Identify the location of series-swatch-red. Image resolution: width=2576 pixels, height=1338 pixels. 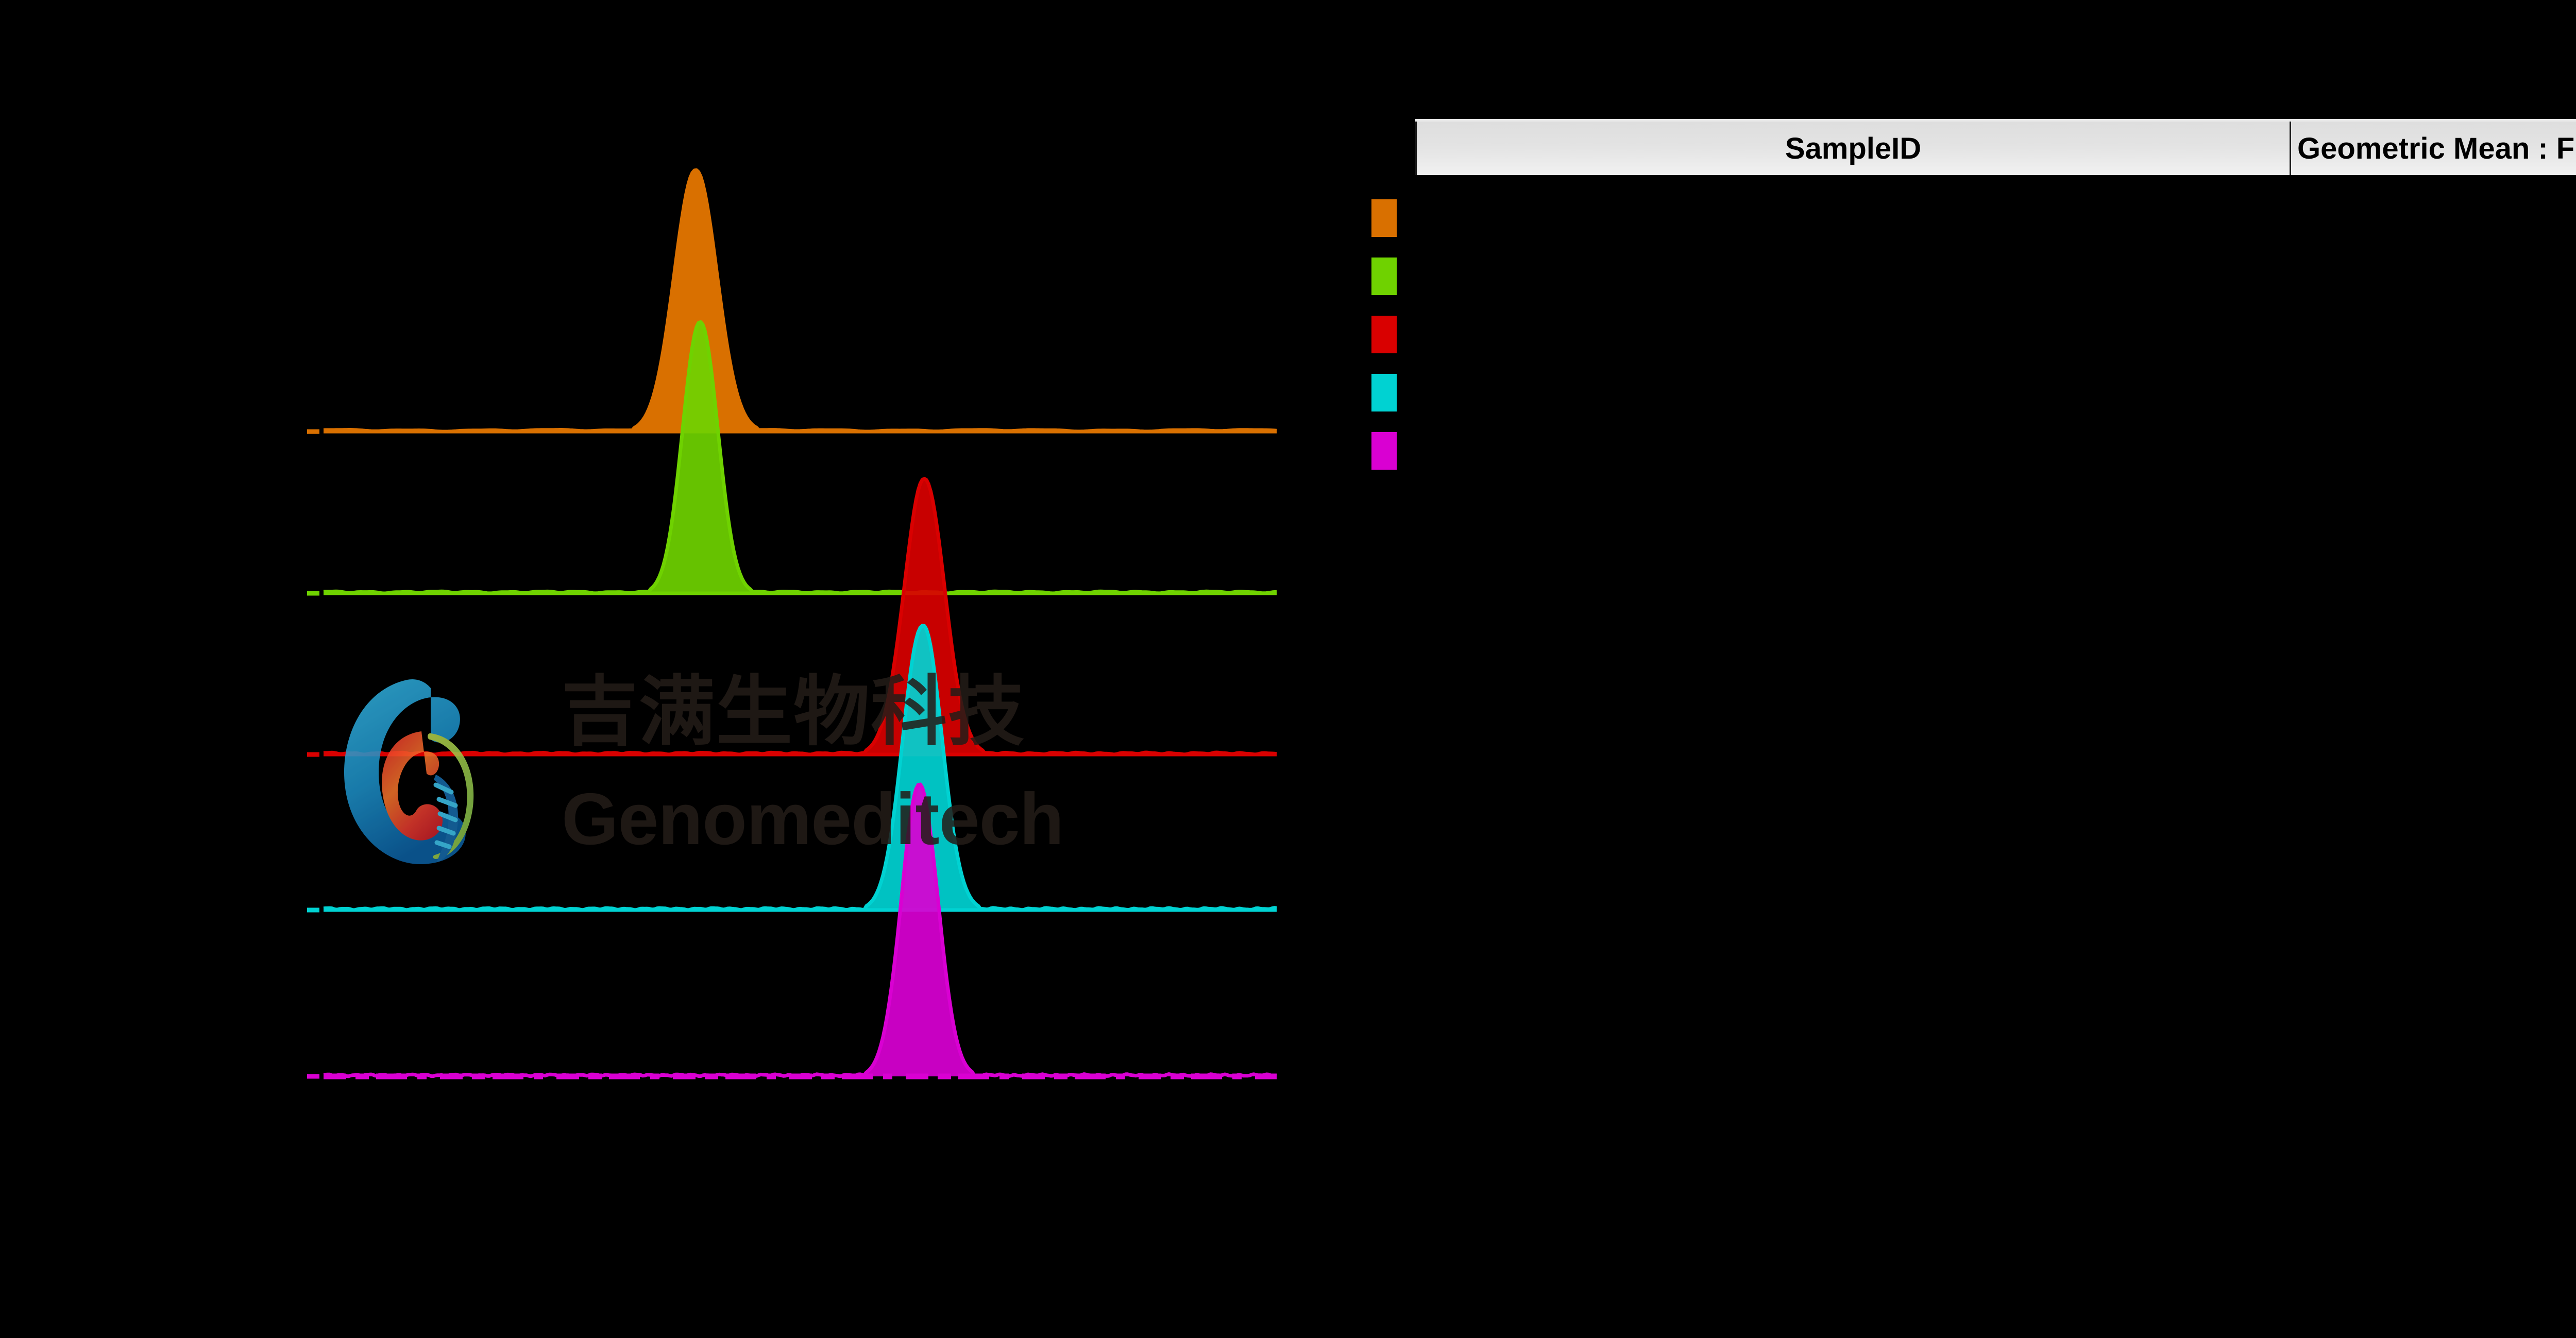
(1384, 334).